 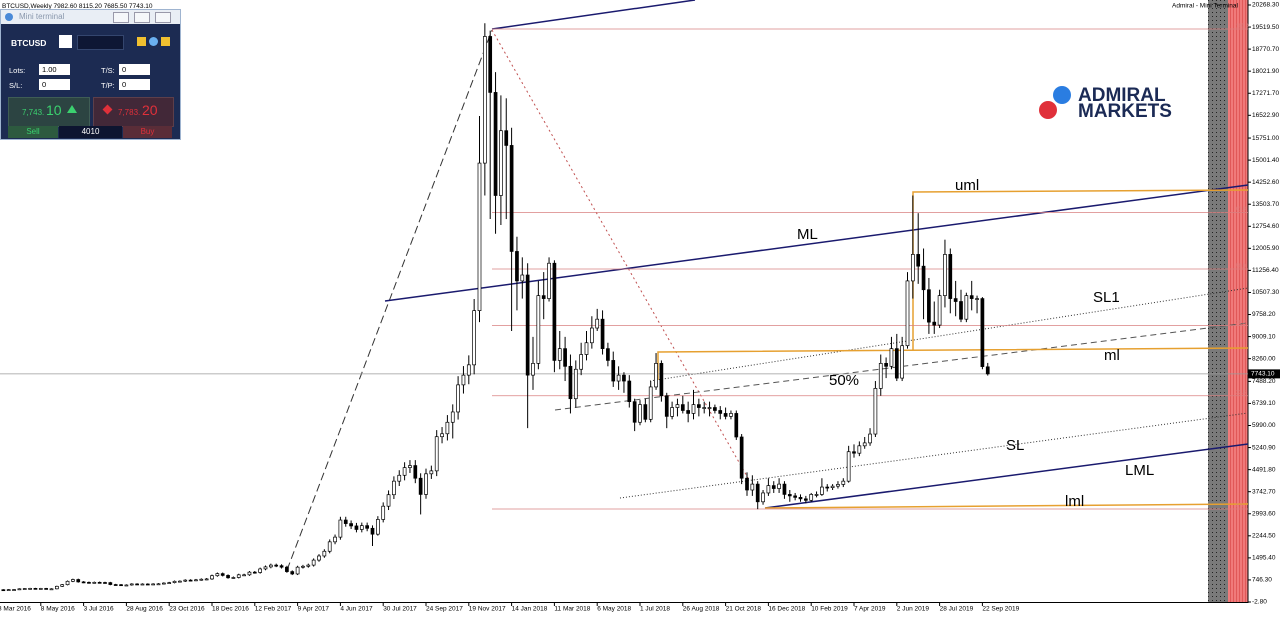 What do you see at coordinates (1264, 536) in the screenshot?
I see `y-tick-label: 2244.50` at bounding box center [1264, 536].